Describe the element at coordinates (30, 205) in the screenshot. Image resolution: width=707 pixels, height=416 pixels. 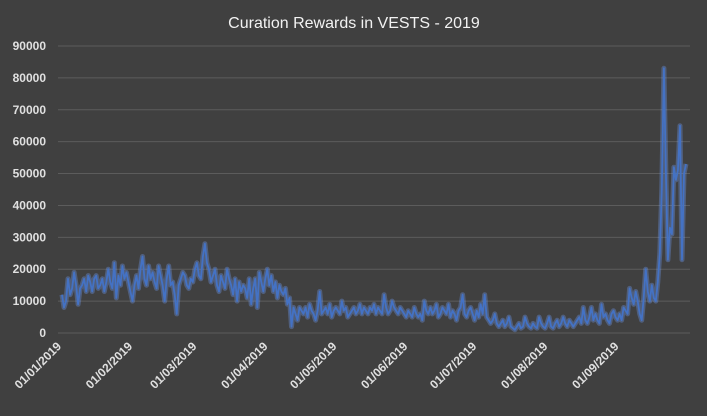
I see `y-tick-label: 40000` at that location.